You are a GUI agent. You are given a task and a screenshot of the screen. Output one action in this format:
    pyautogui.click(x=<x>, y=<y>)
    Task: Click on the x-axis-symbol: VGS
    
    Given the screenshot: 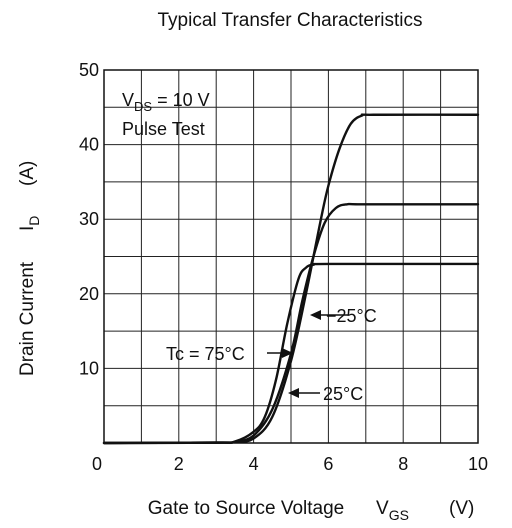 What is the action you would take?
    pyautogui.click(x=392, y=510)
    